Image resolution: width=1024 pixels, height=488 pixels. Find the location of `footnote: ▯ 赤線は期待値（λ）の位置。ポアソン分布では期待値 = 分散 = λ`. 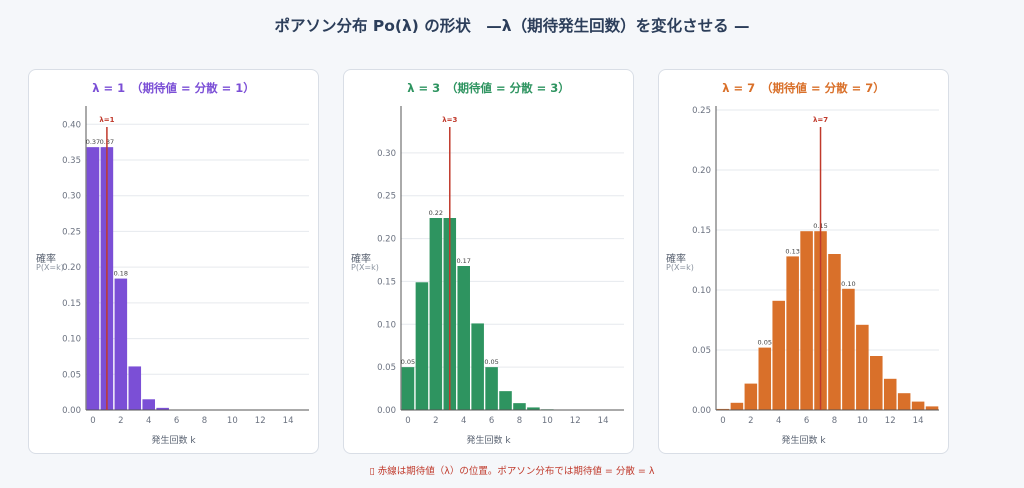

footnote: ▯ 赤線は期待値（λ）の位置。ポアソン分布では期待値 = 分散 = λ is located at coordinates (512, 471).